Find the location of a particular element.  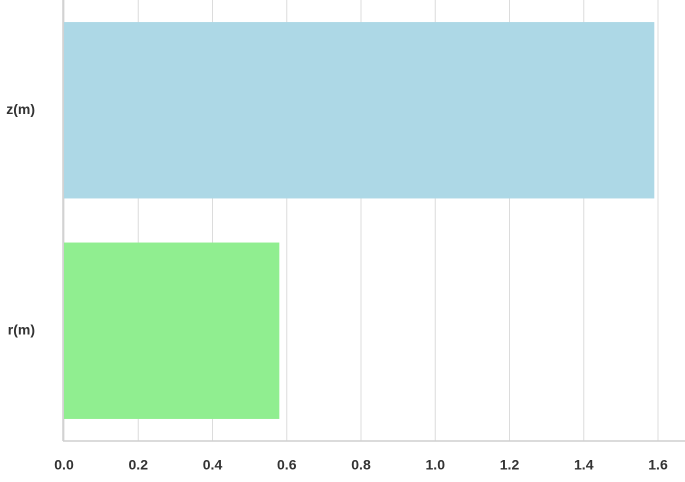

x-tick-label: 0.8 is located at coordinates (361, 465).